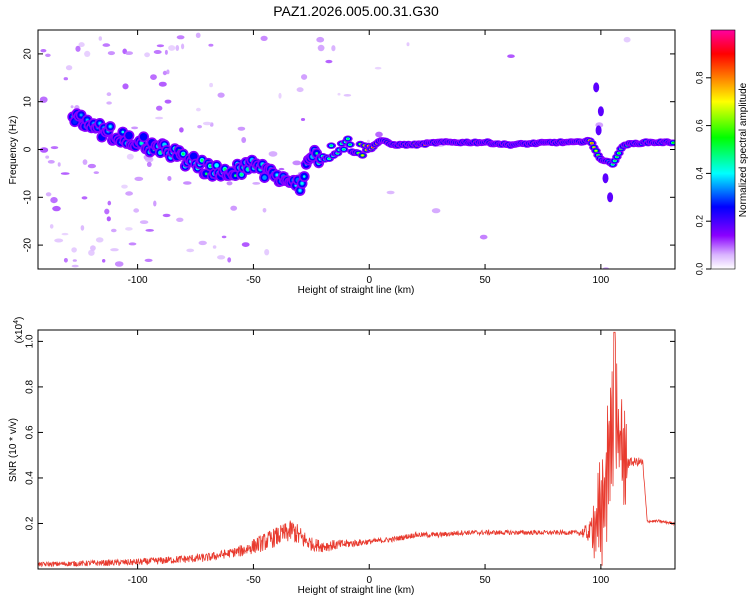 Image resolution: width=750 pixels, height=600 pixels. I want to click on snr-scale-label: (x104), so click(19, 330).